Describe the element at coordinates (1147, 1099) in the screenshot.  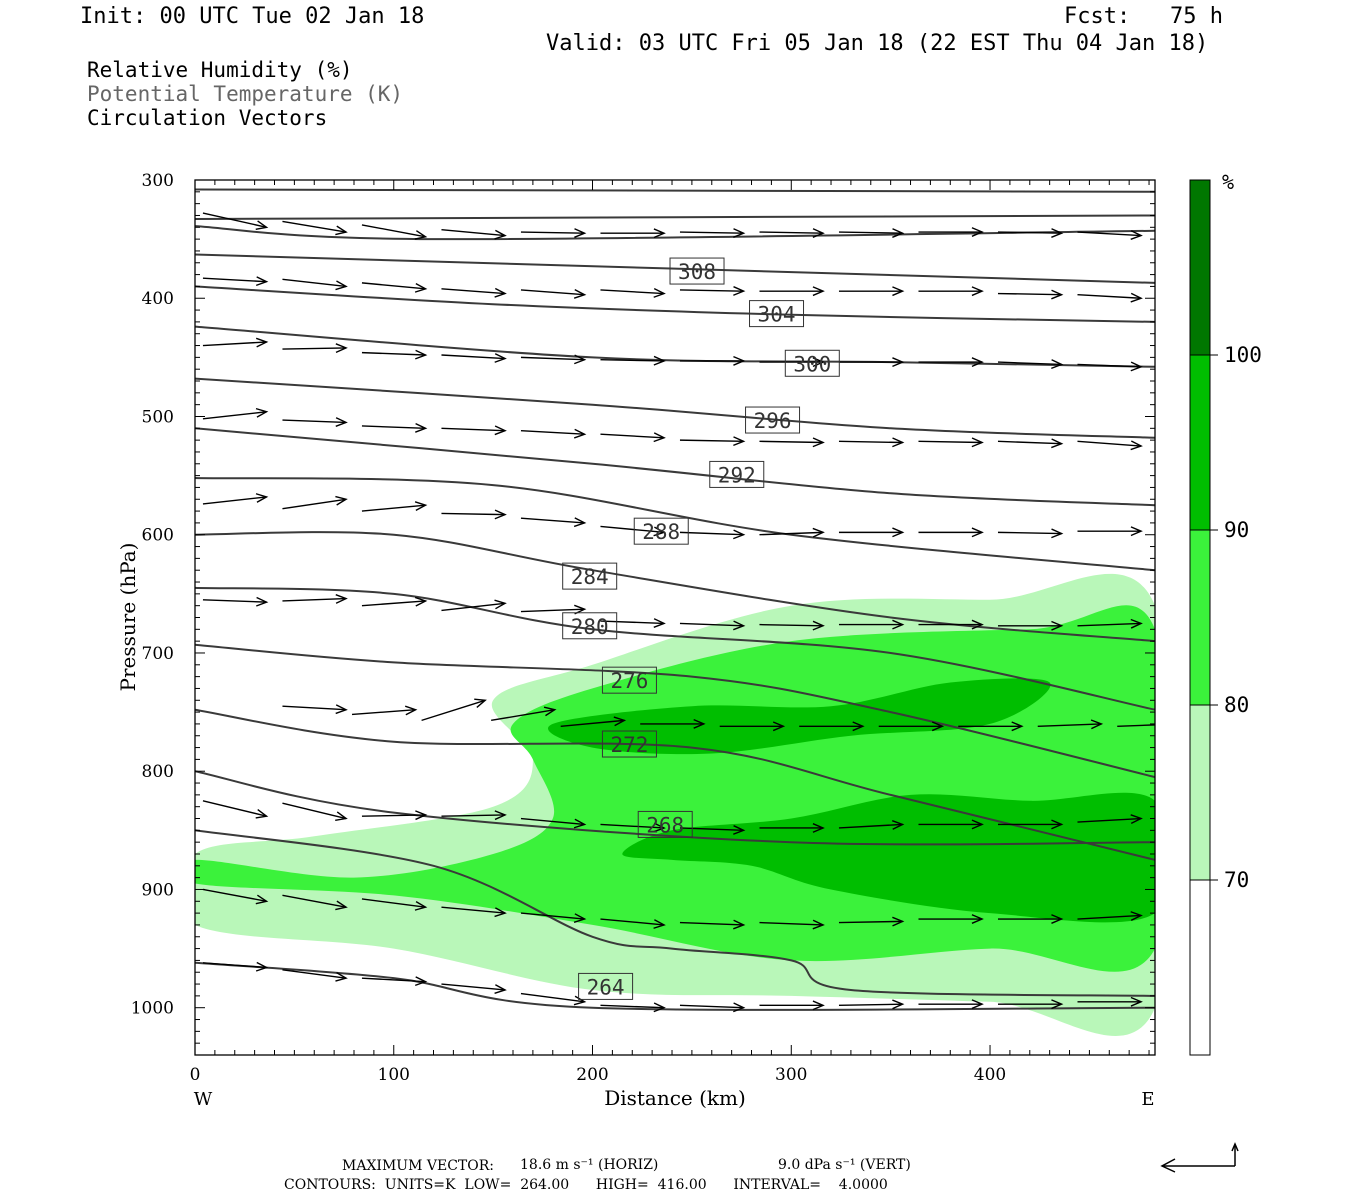
I see `x-end-label-east: E` at that location.